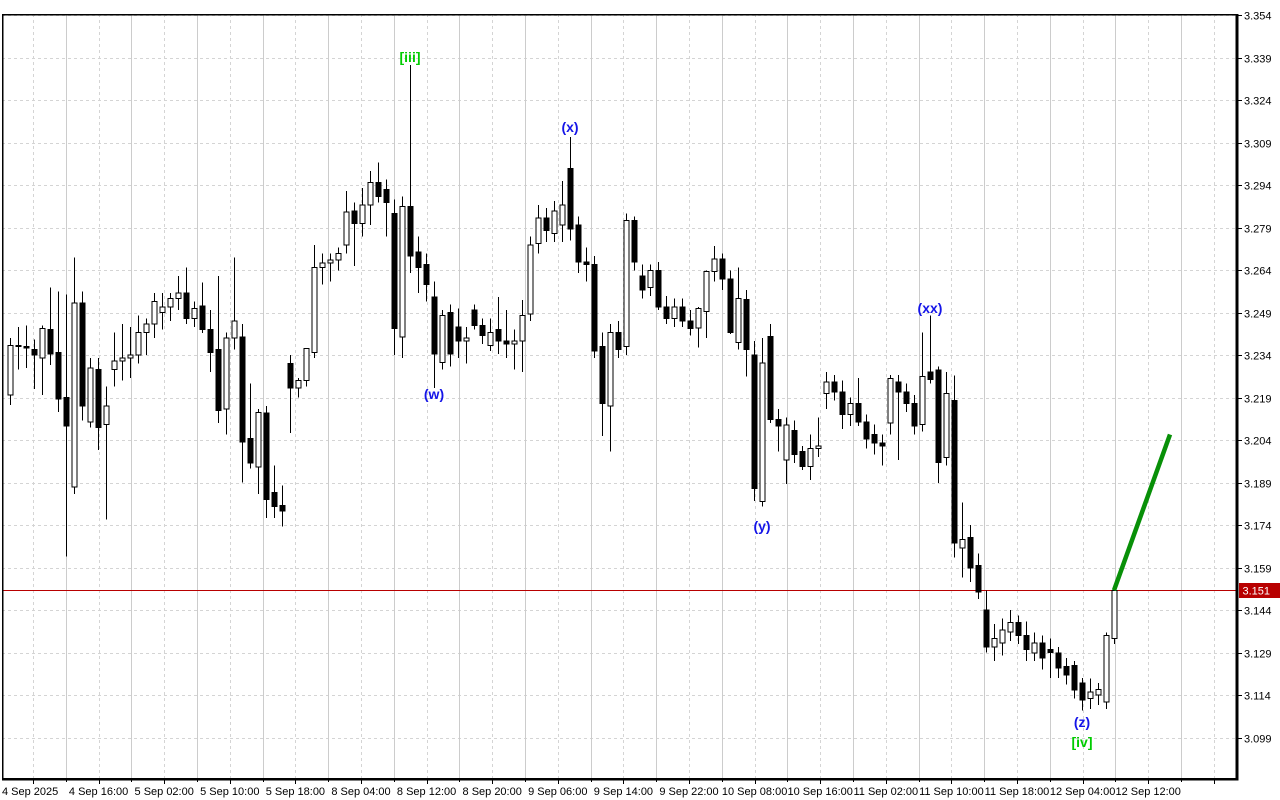 This screenshot has height=800, width=1280. Describe the element at coordinates (1258, 527) in the screenshot. I see `y-axis-label: 3.174` at that location.